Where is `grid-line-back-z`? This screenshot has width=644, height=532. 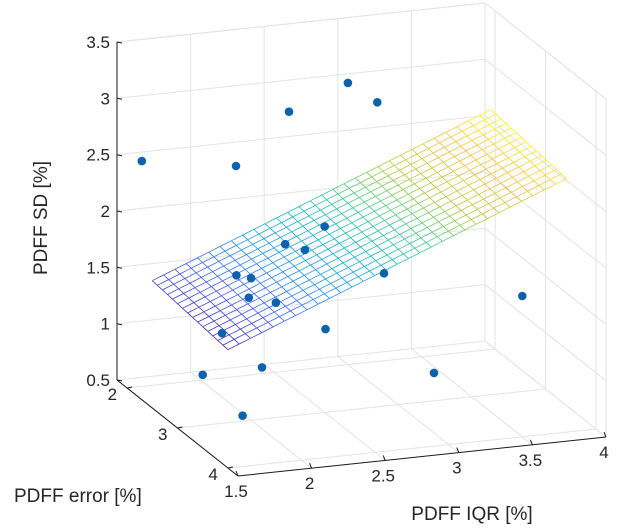
grid-line-back-z is located at coordinates (301, 360).